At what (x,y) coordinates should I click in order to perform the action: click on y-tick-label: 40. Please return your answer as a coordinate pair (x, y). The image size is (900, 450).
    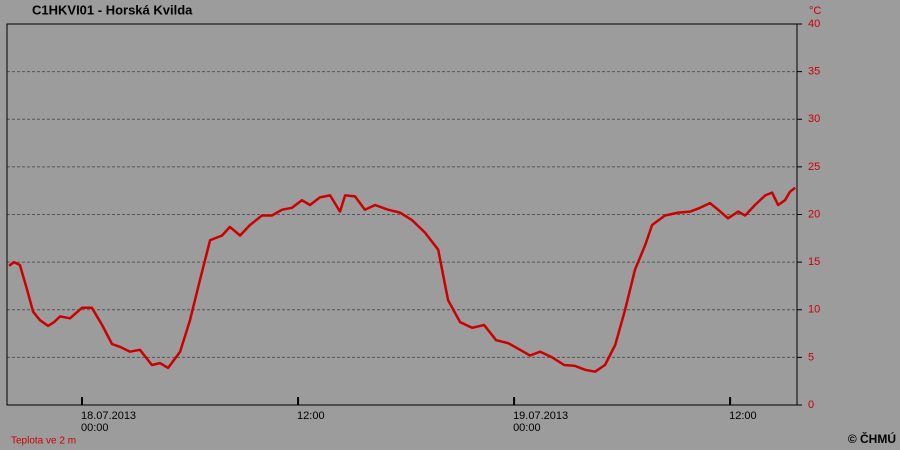
    Looking at the image, I should click on (814, 24).